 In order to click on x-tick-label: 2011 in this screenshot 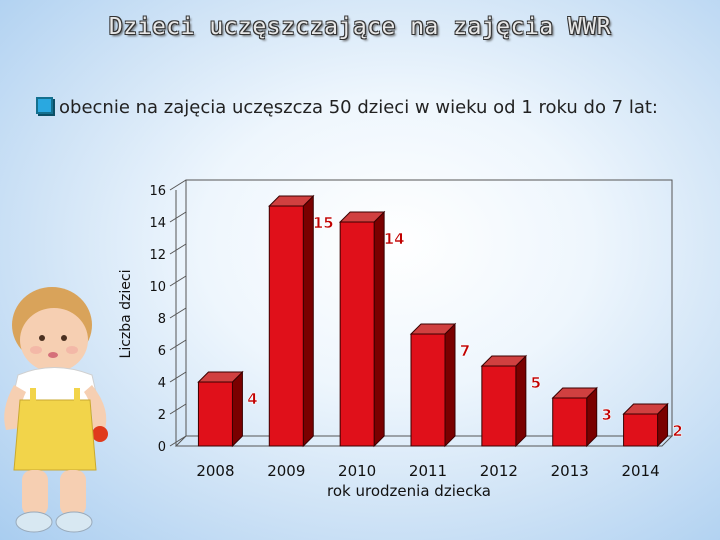, I will do `click(428, 471)`.